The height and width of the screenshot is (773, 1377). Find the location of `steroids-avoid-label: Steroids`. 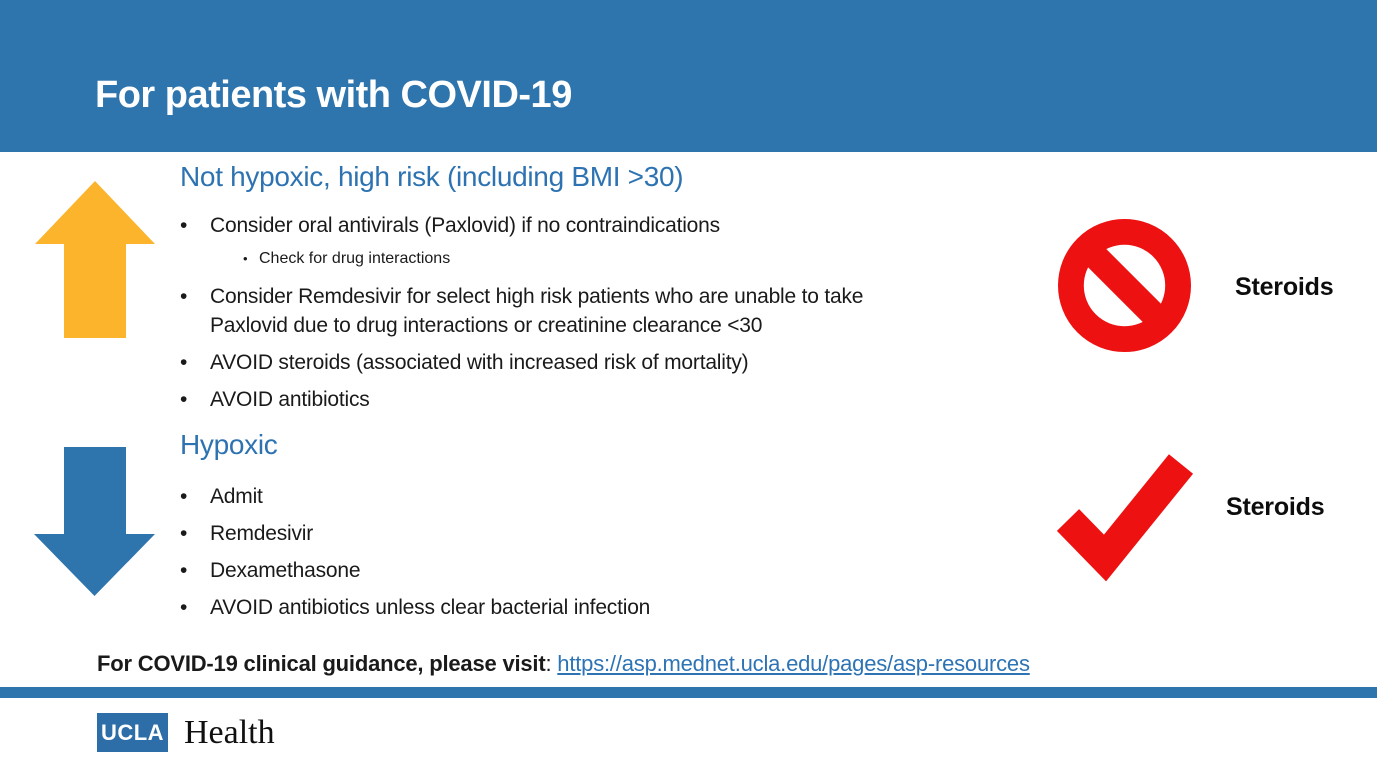

steroids-avoid-label: Steroids is located at coordinates (1284, 287).